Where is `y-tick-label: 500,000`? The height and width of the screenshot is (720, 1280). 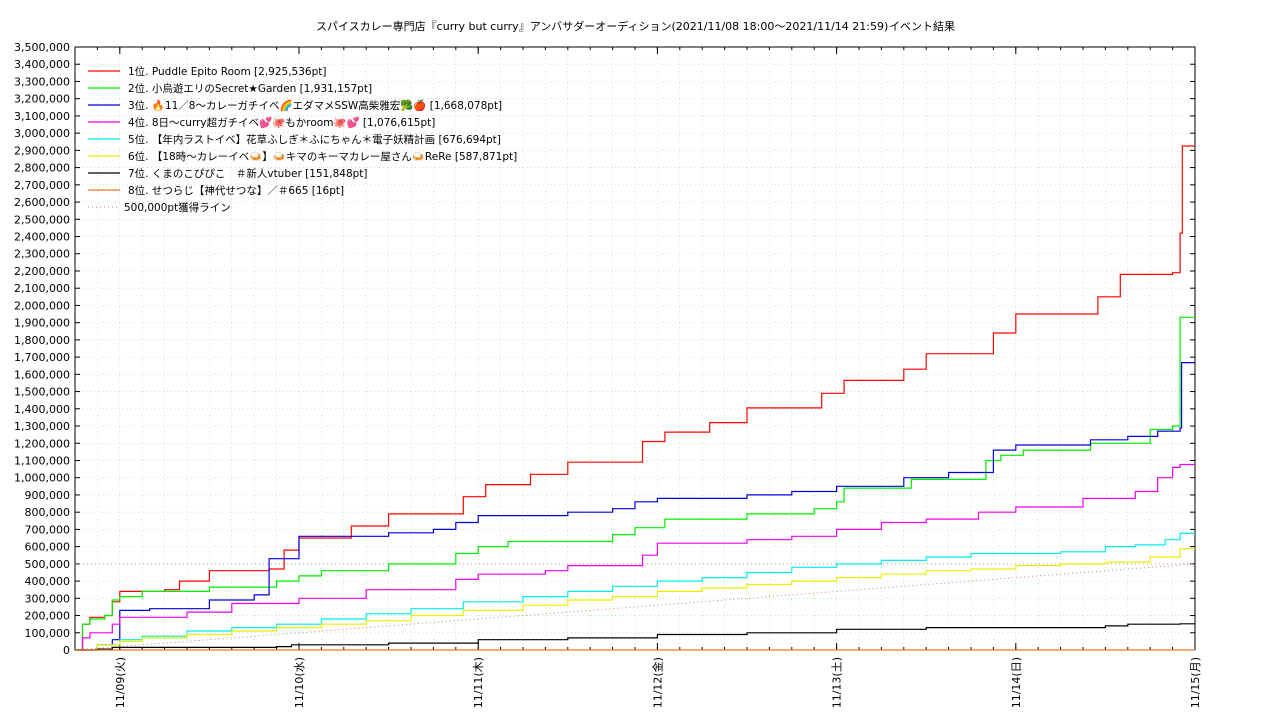
y-tick-label: 500,000 is located at coordinates (48, 564).